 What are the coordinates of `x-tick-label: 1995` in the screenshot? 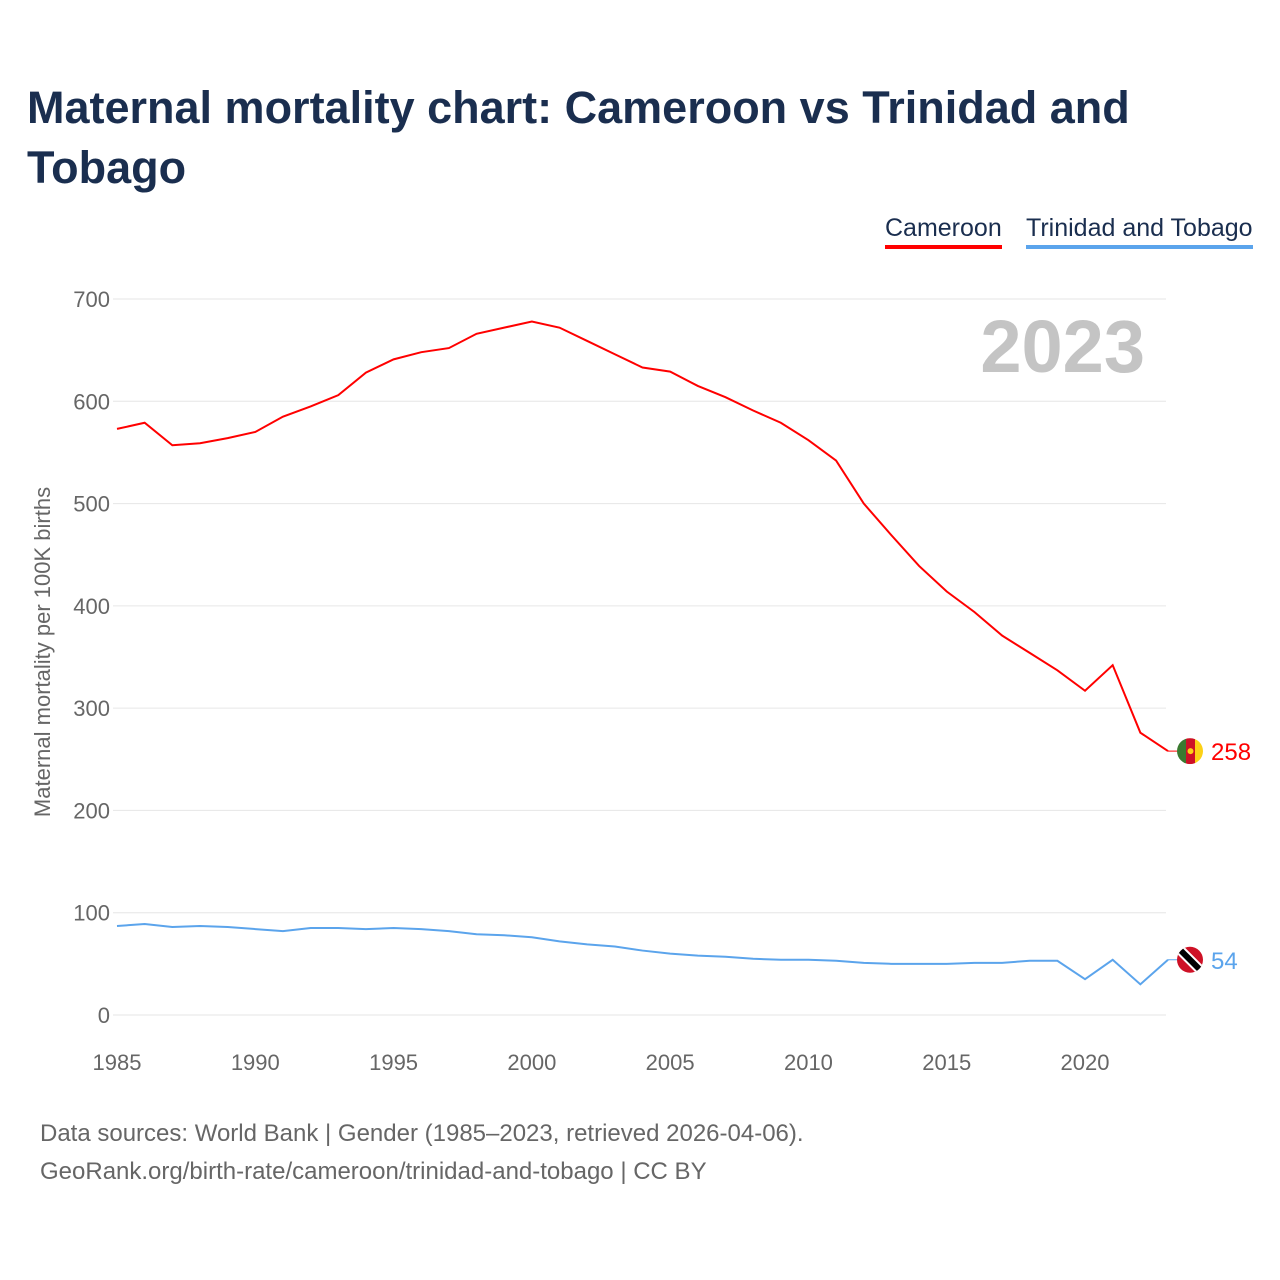 It's located at (393, 1062).